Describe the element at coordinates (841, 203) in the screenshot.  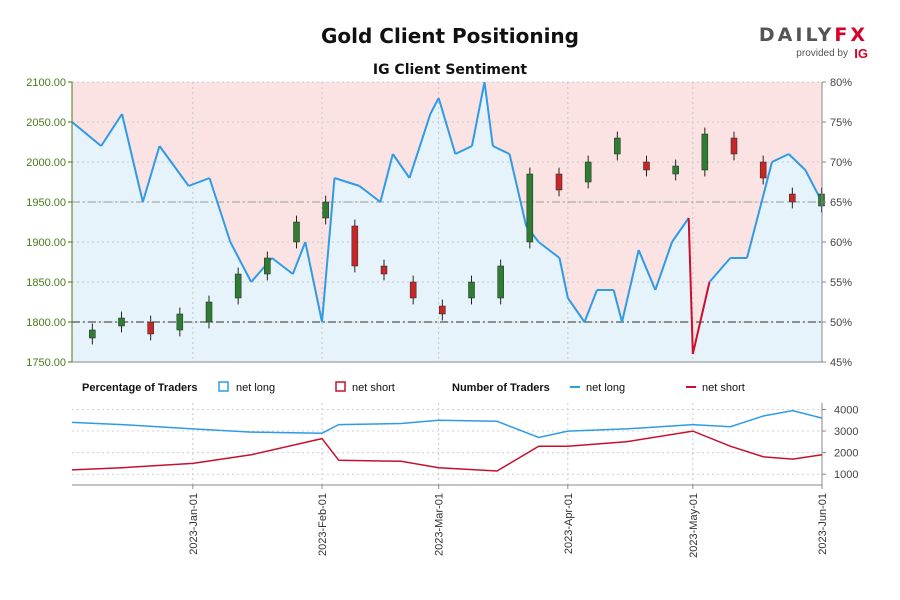
I see `percent-tick-label: 65%` at that location.